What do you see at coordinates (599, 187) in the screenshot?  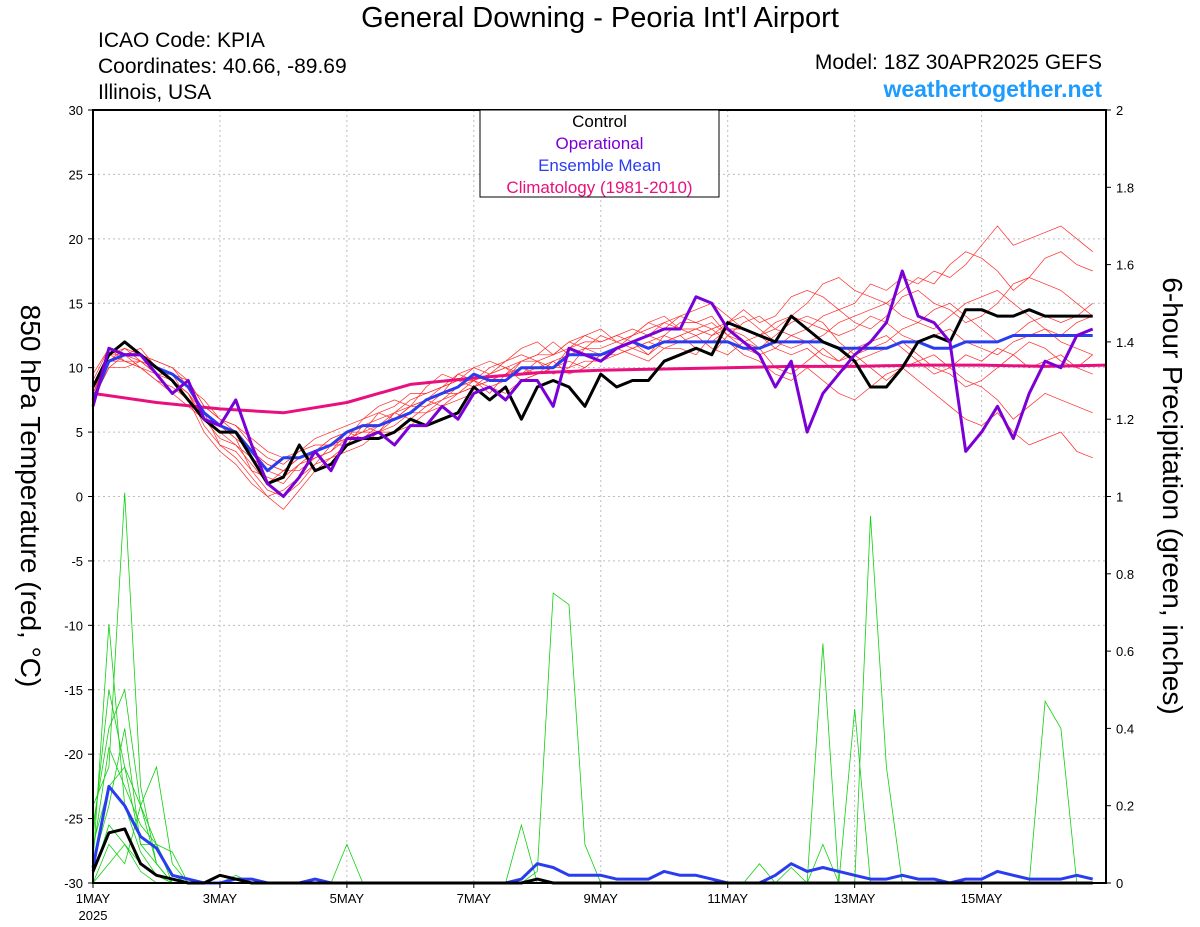 I see `legend-entry: Climatology (1981-2010)` at bounding box center [599, 187].